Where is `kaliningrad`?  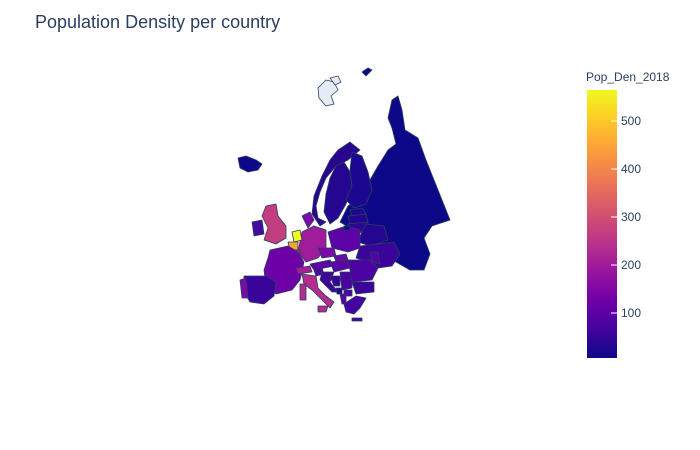 kaliningrad is located at coordinates (347, 228).